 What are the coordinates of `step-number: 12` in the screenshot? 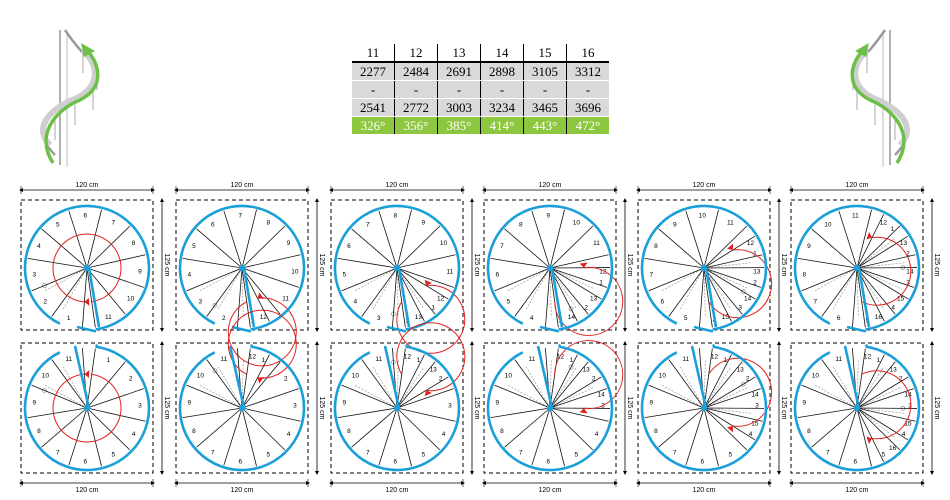 It's located at (868, 357).